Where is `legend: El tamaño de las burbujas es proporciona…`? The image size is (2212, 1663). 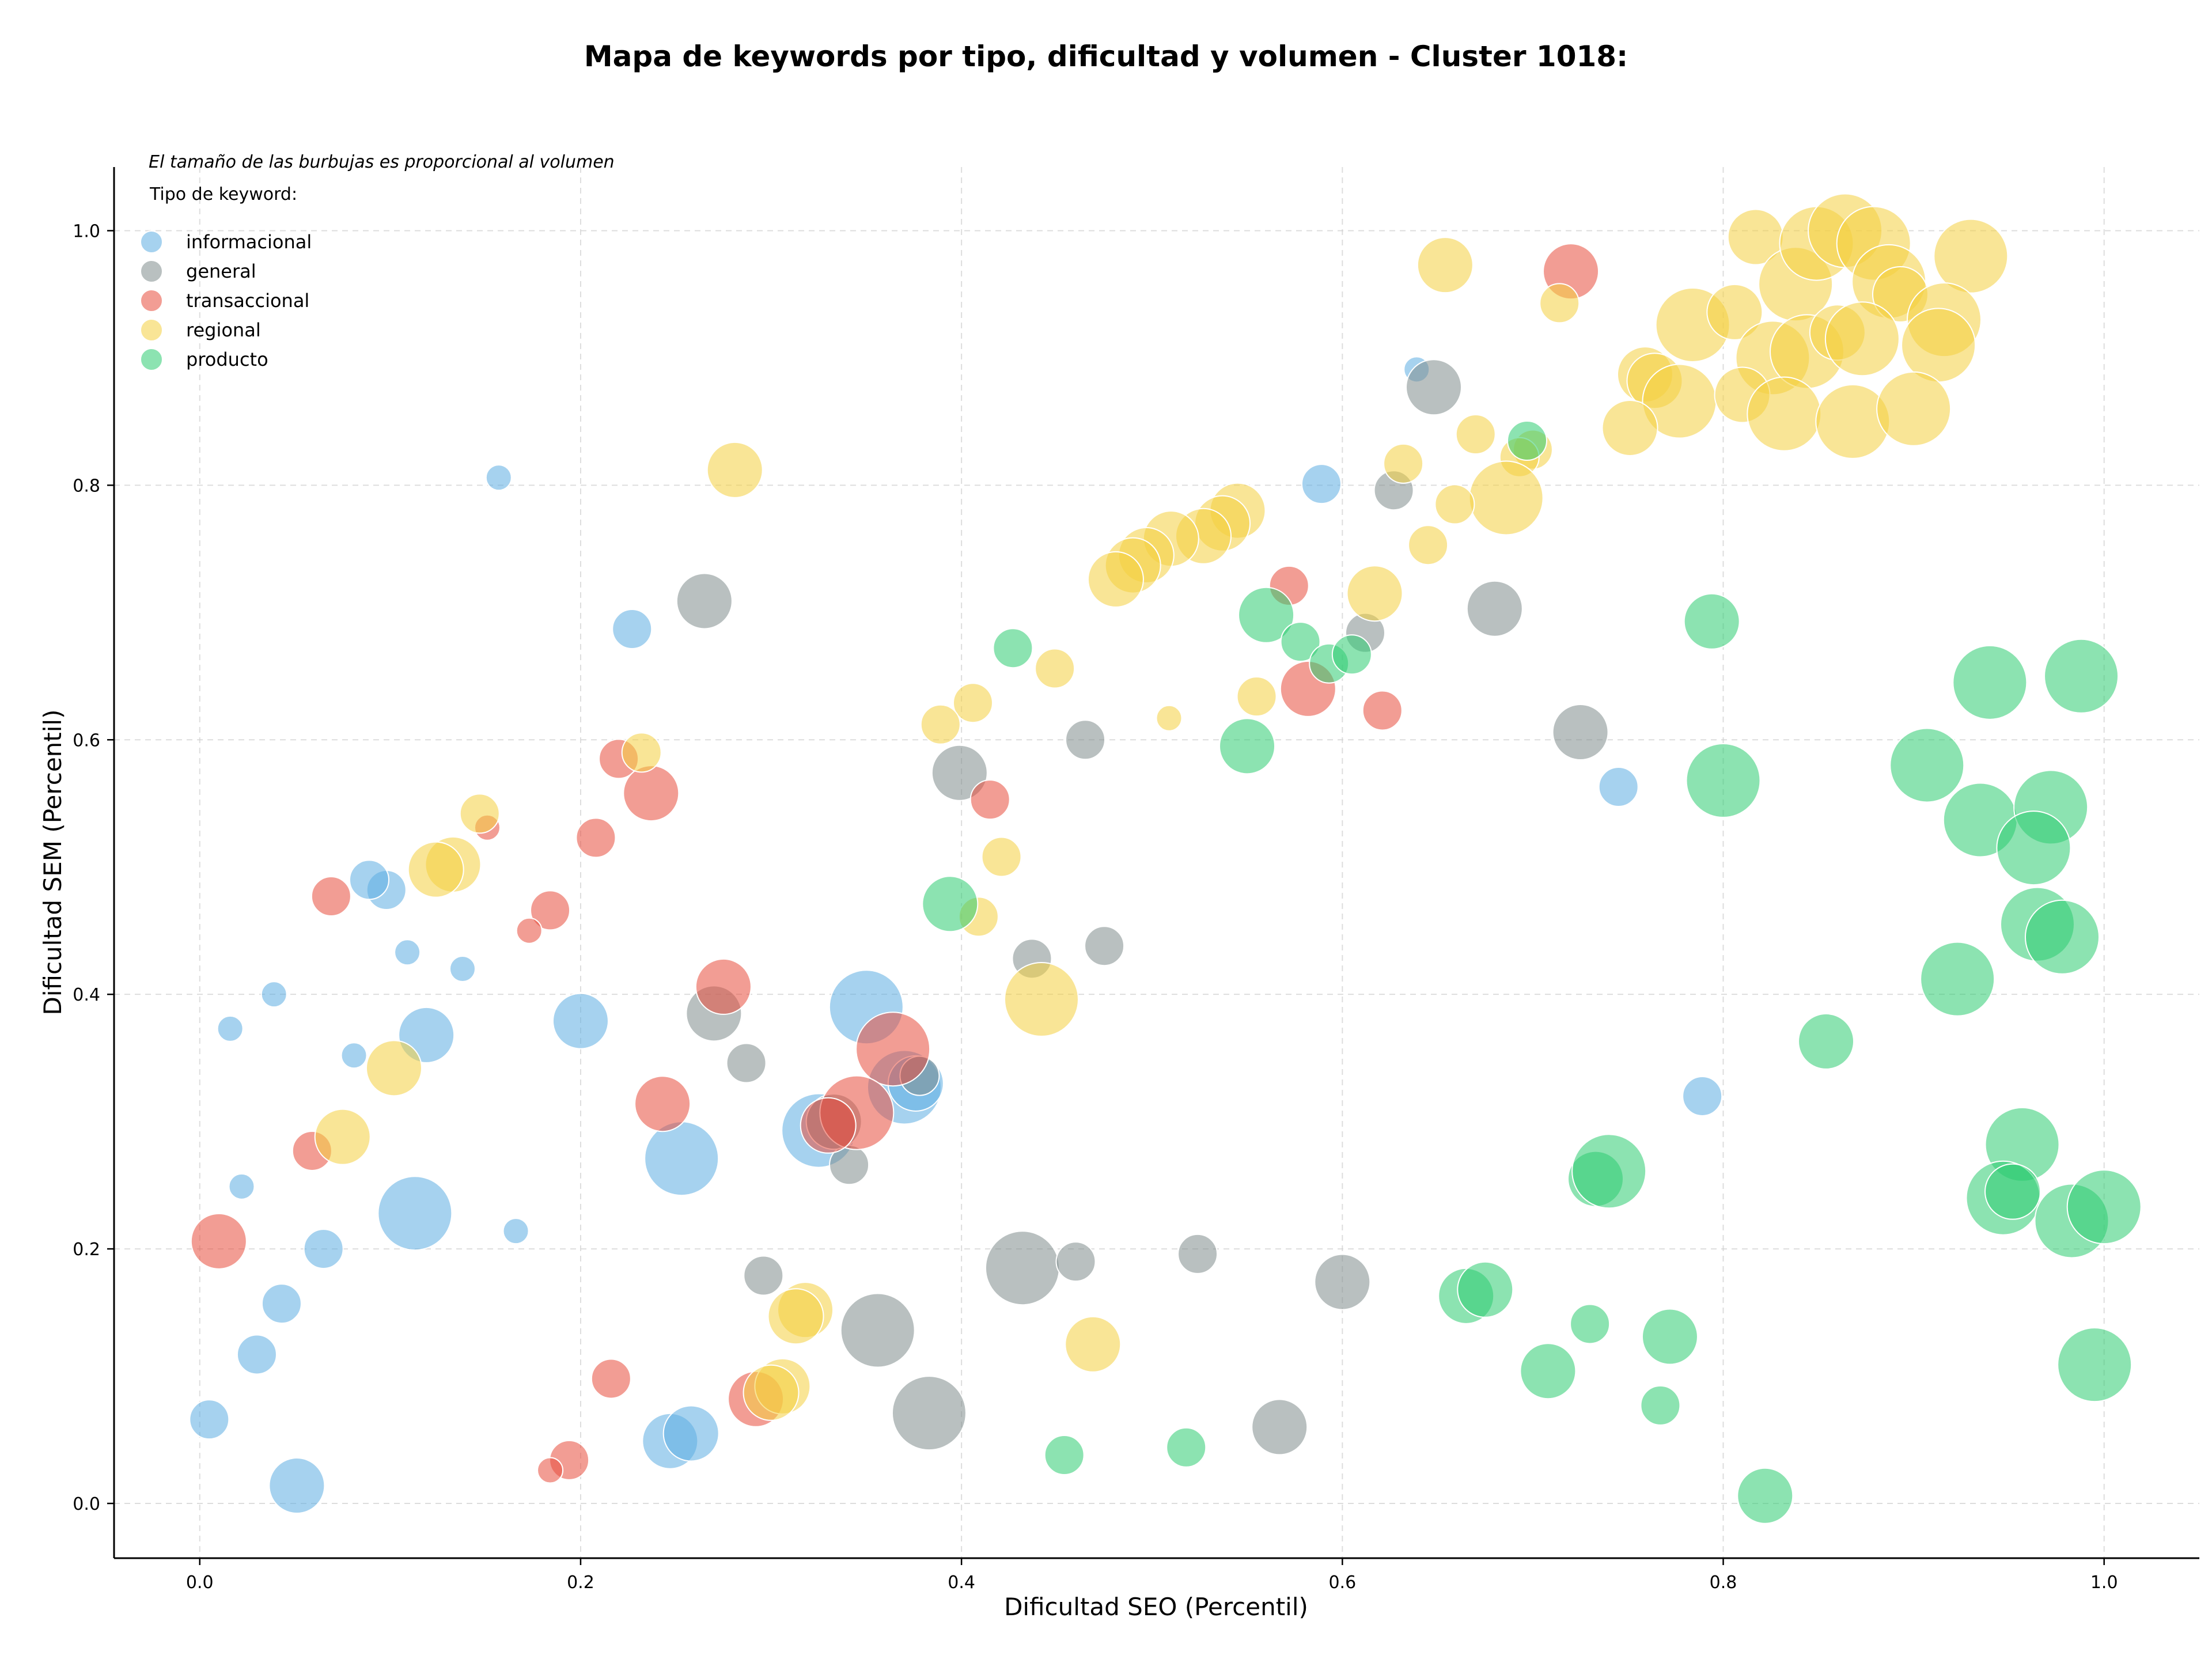 legend: El tamaño de las burbujas es proporciona… is located at coordinates (377, 261).